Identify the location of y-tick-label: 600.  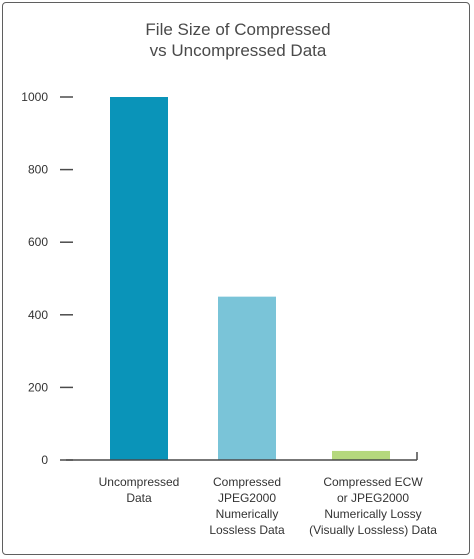
(38, 242).